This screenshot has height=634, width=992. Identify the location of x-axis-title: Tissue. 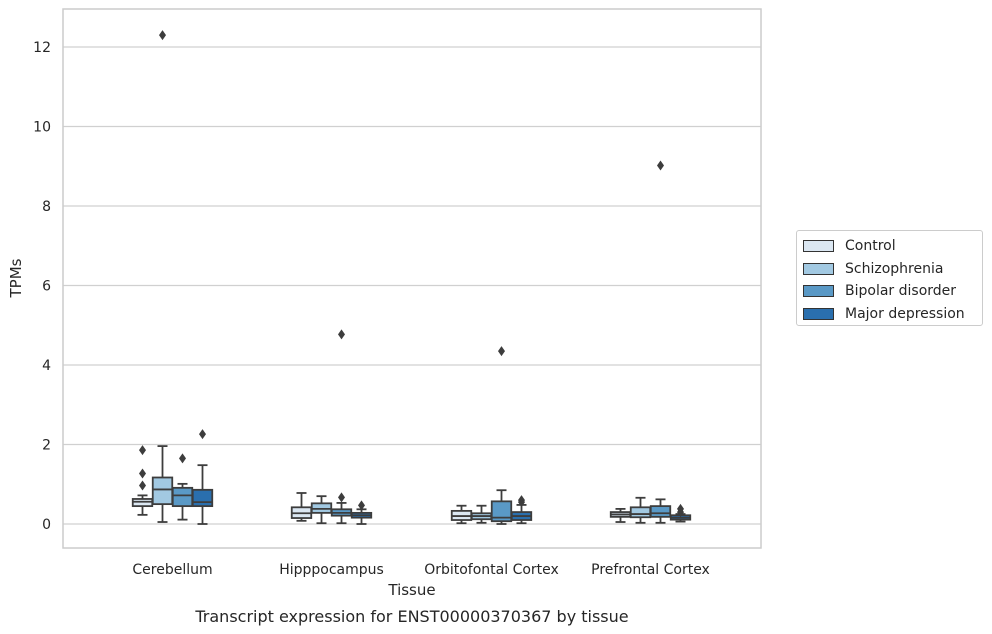
(411, 590).